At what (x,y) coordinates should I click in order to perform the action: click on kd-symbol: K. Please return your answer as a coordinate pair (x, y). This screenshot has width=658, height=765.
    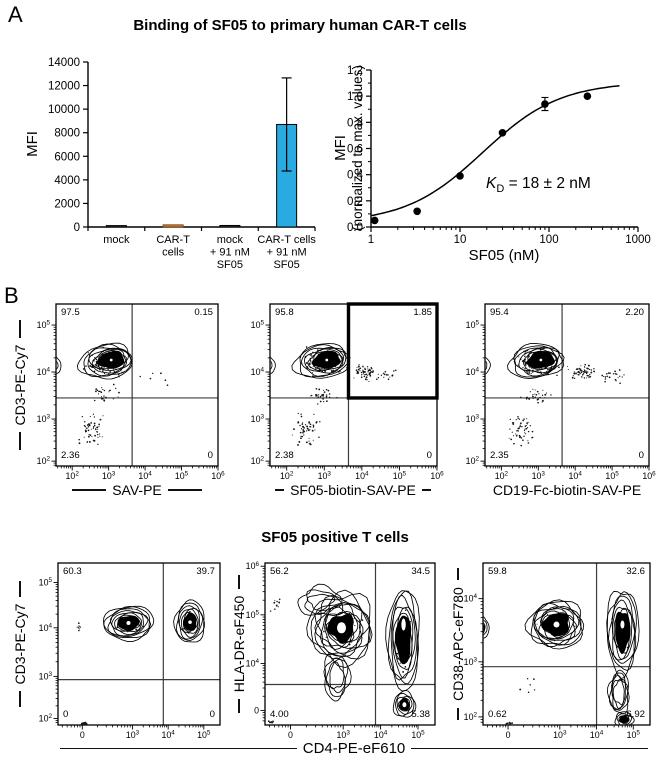
    Looking at the image, I should click on (491, 183).